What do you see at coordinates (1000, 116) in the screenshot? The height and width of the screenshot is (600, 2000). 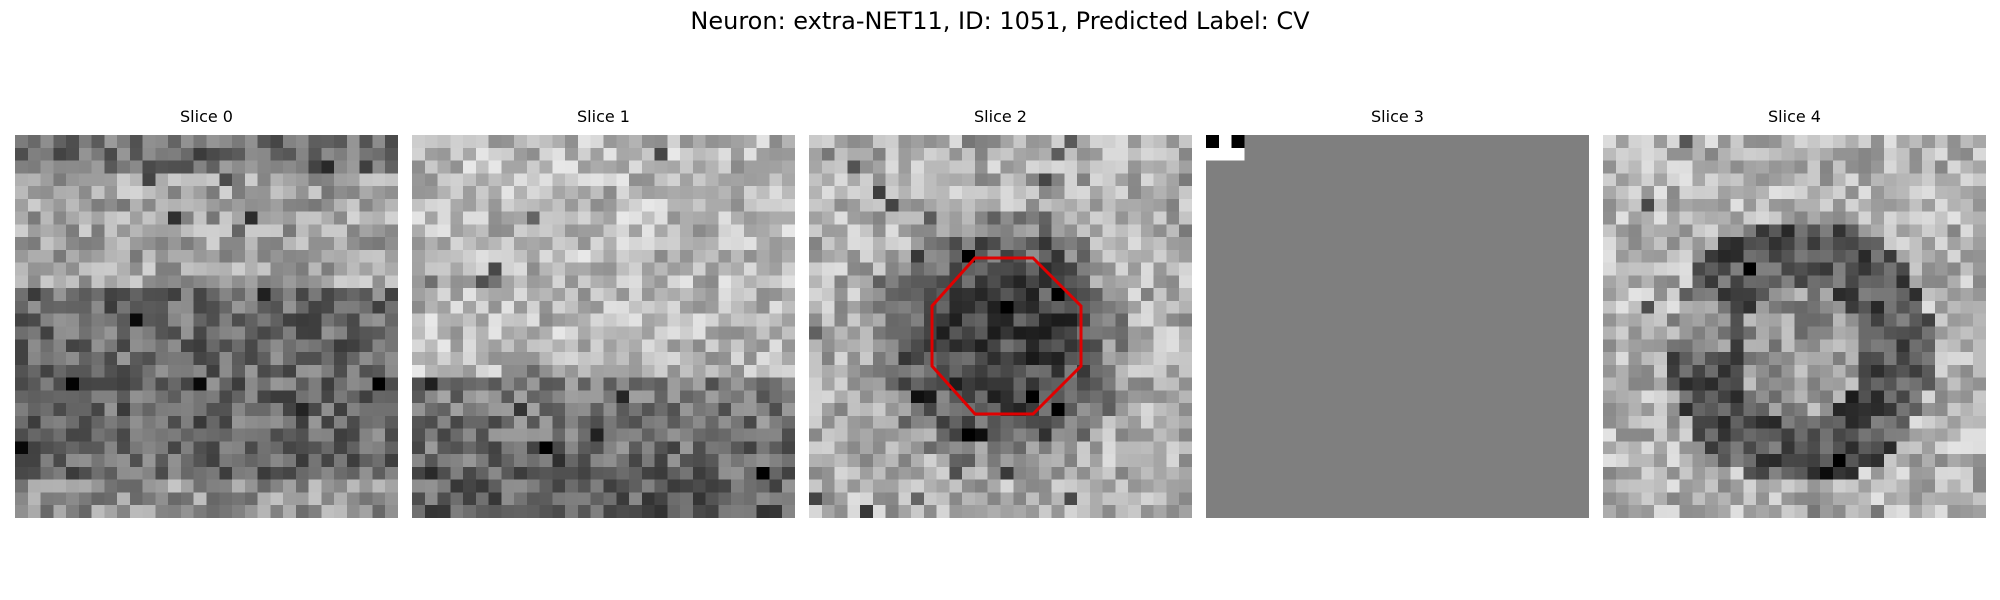 I see `slice-title: Slice 2` at bounding box center [1000, 116].